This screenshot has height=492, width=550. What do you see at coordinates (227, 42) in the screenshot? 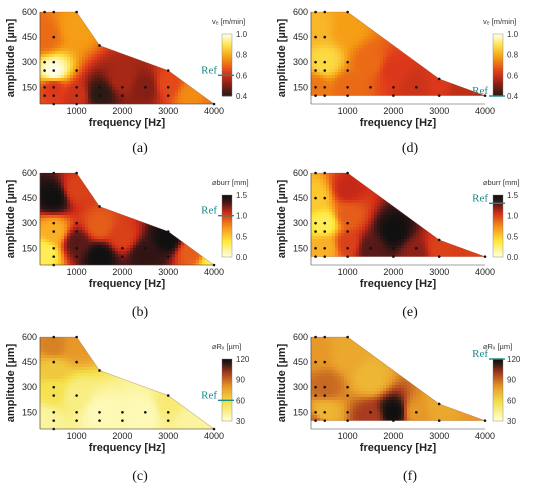
I see `colorbar-swatch` at bounding box center [227, 42].